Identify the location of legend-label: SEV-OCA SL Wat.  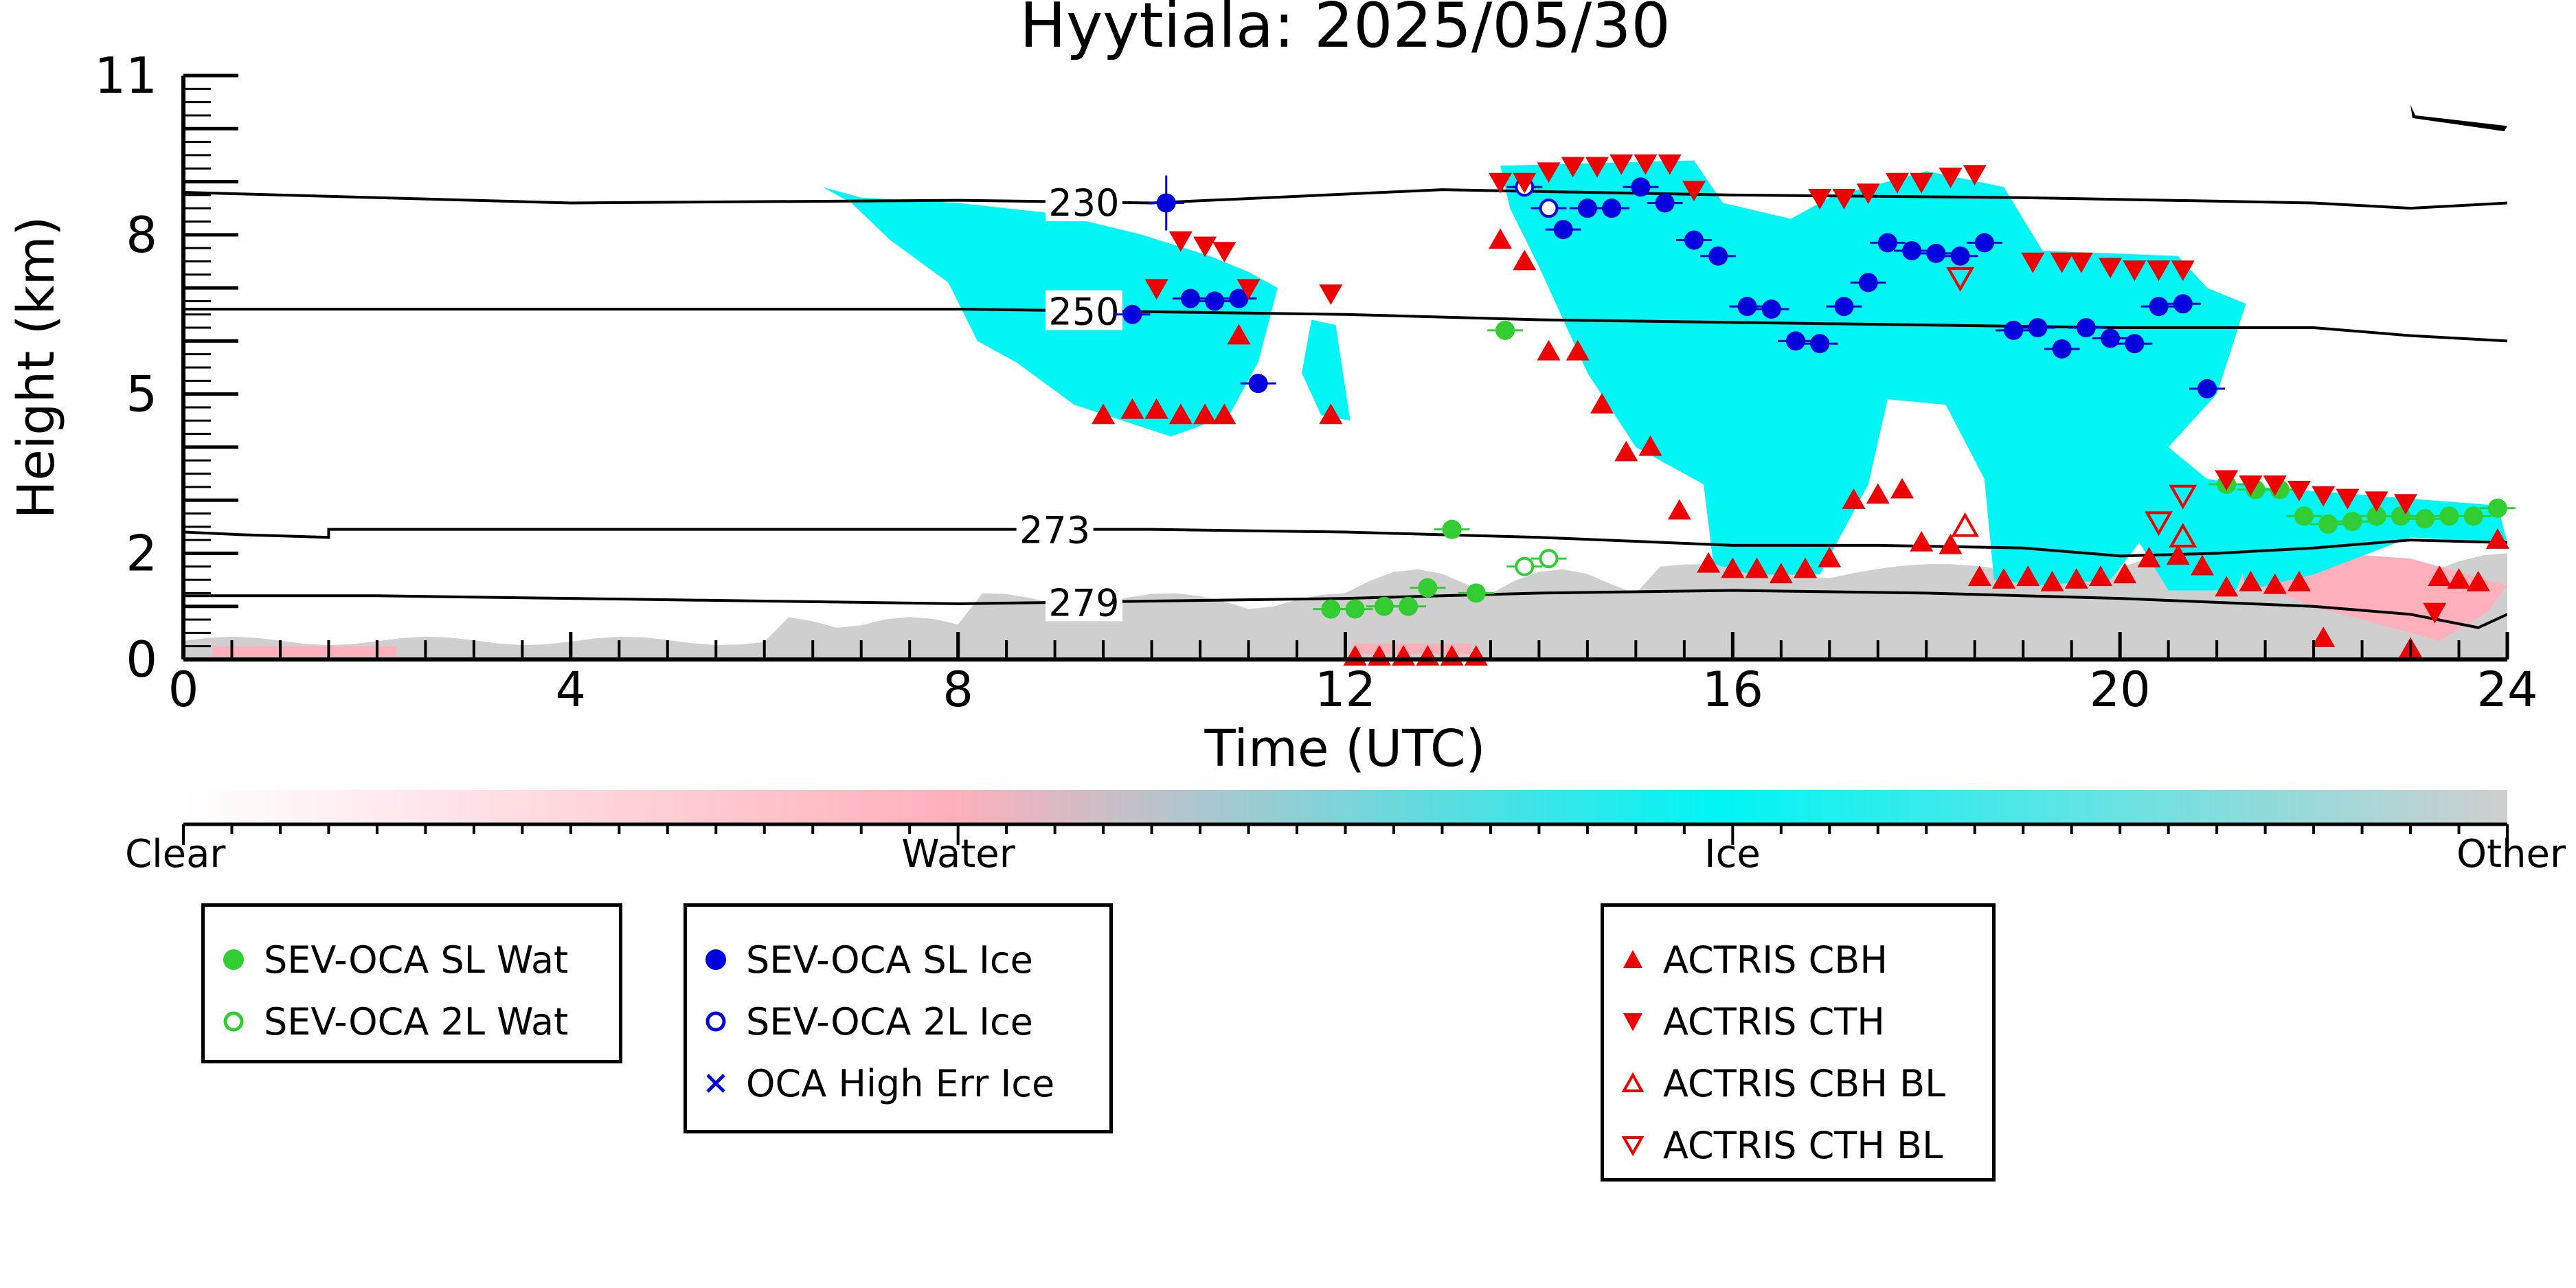
(416, 960).